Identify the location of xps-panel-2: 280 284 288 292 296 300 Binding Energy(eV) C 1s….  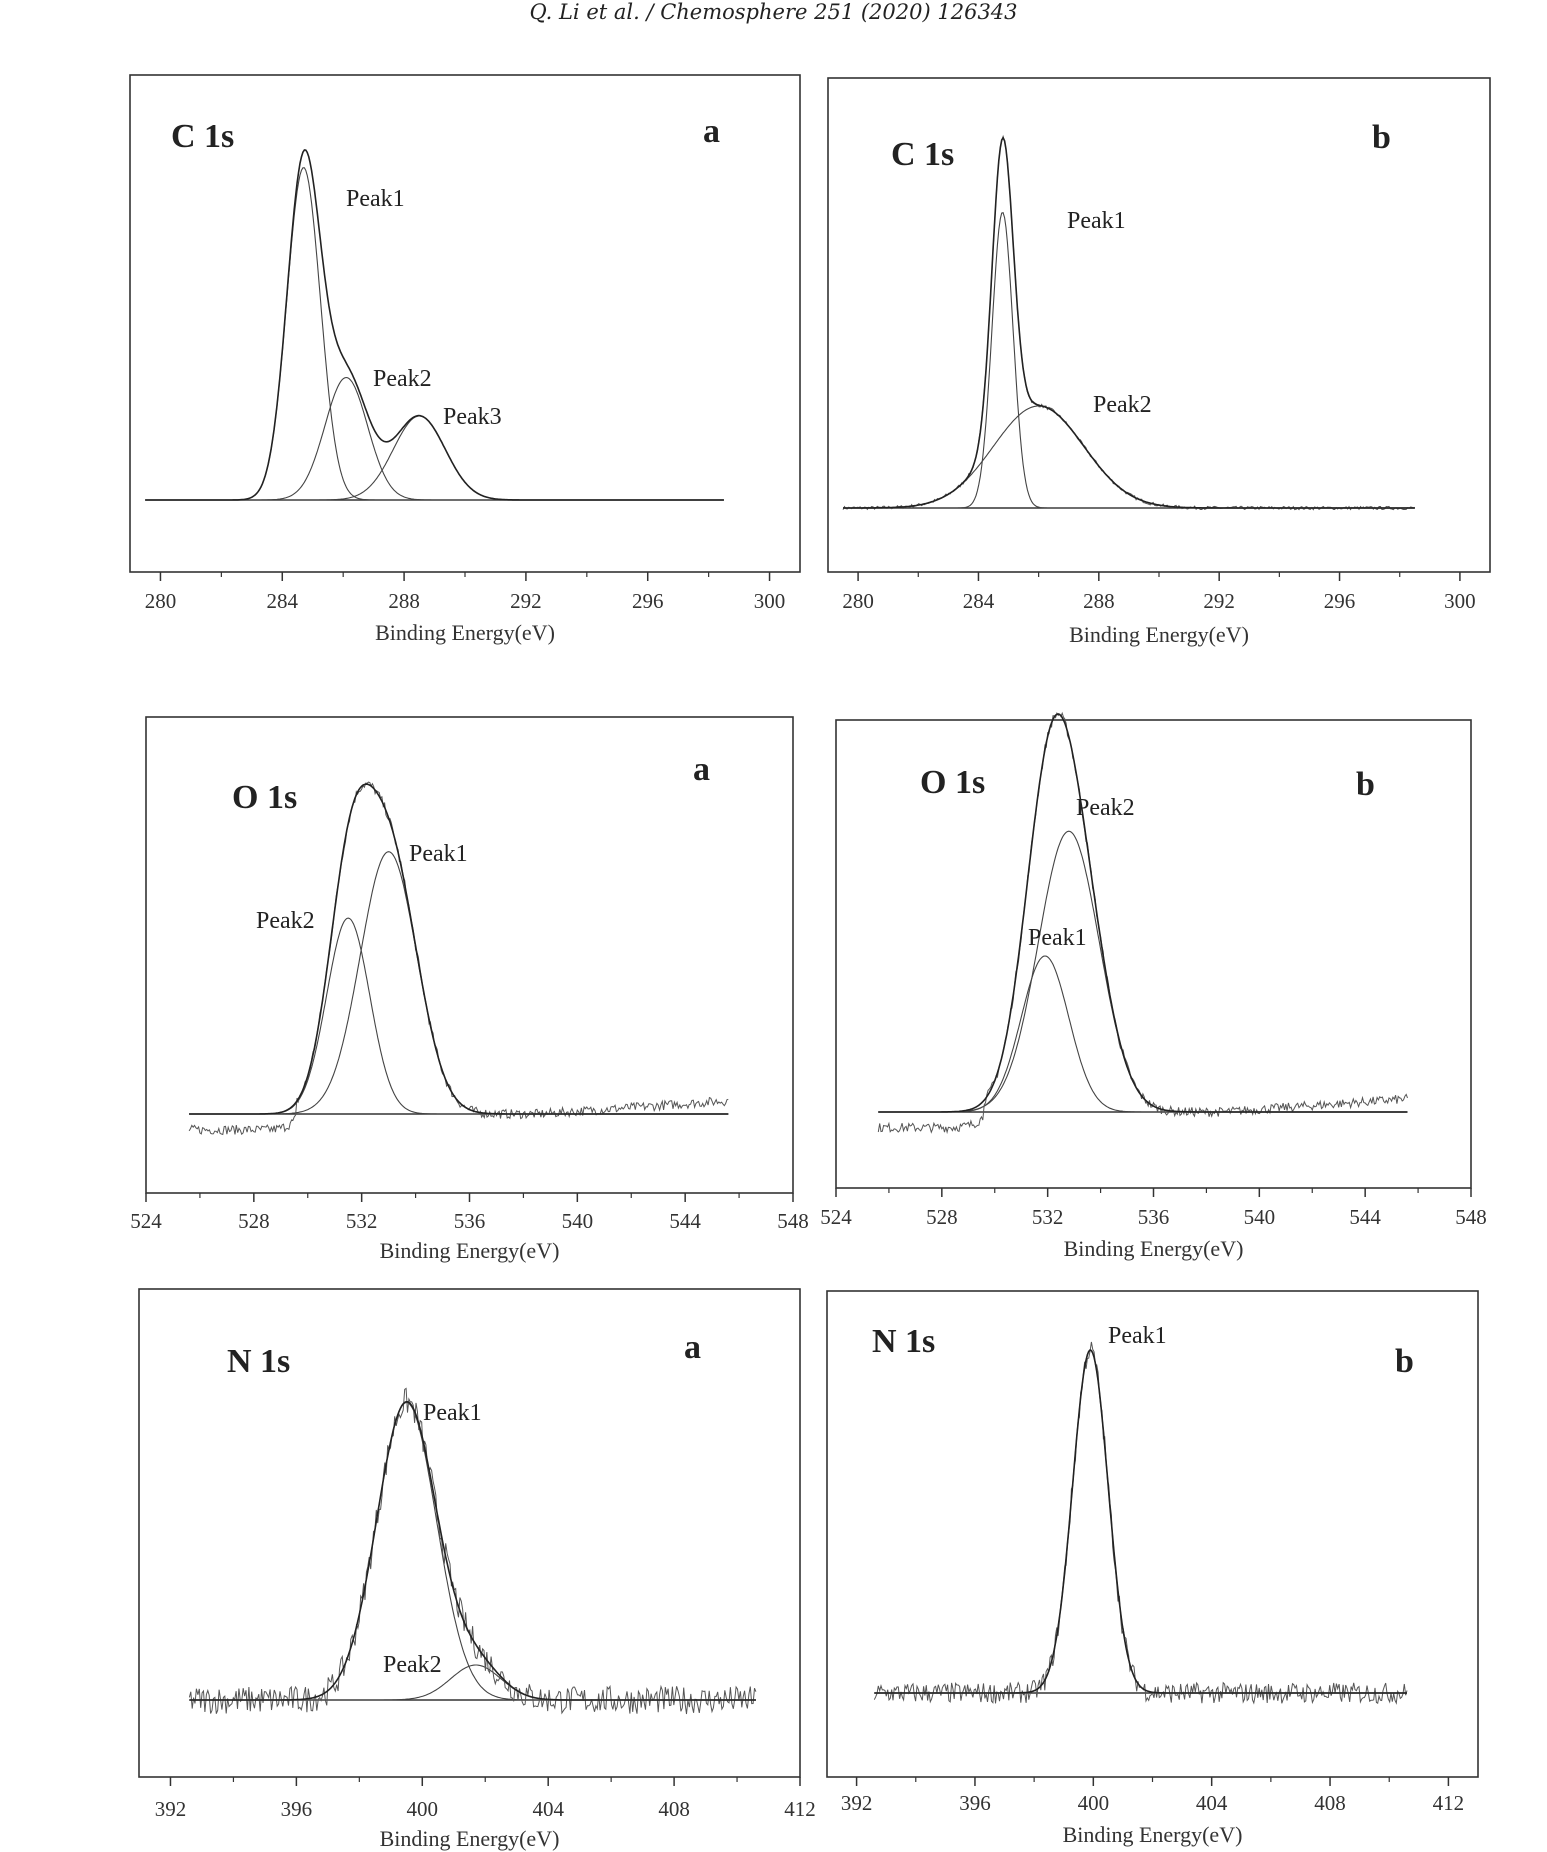
(1159, 362).